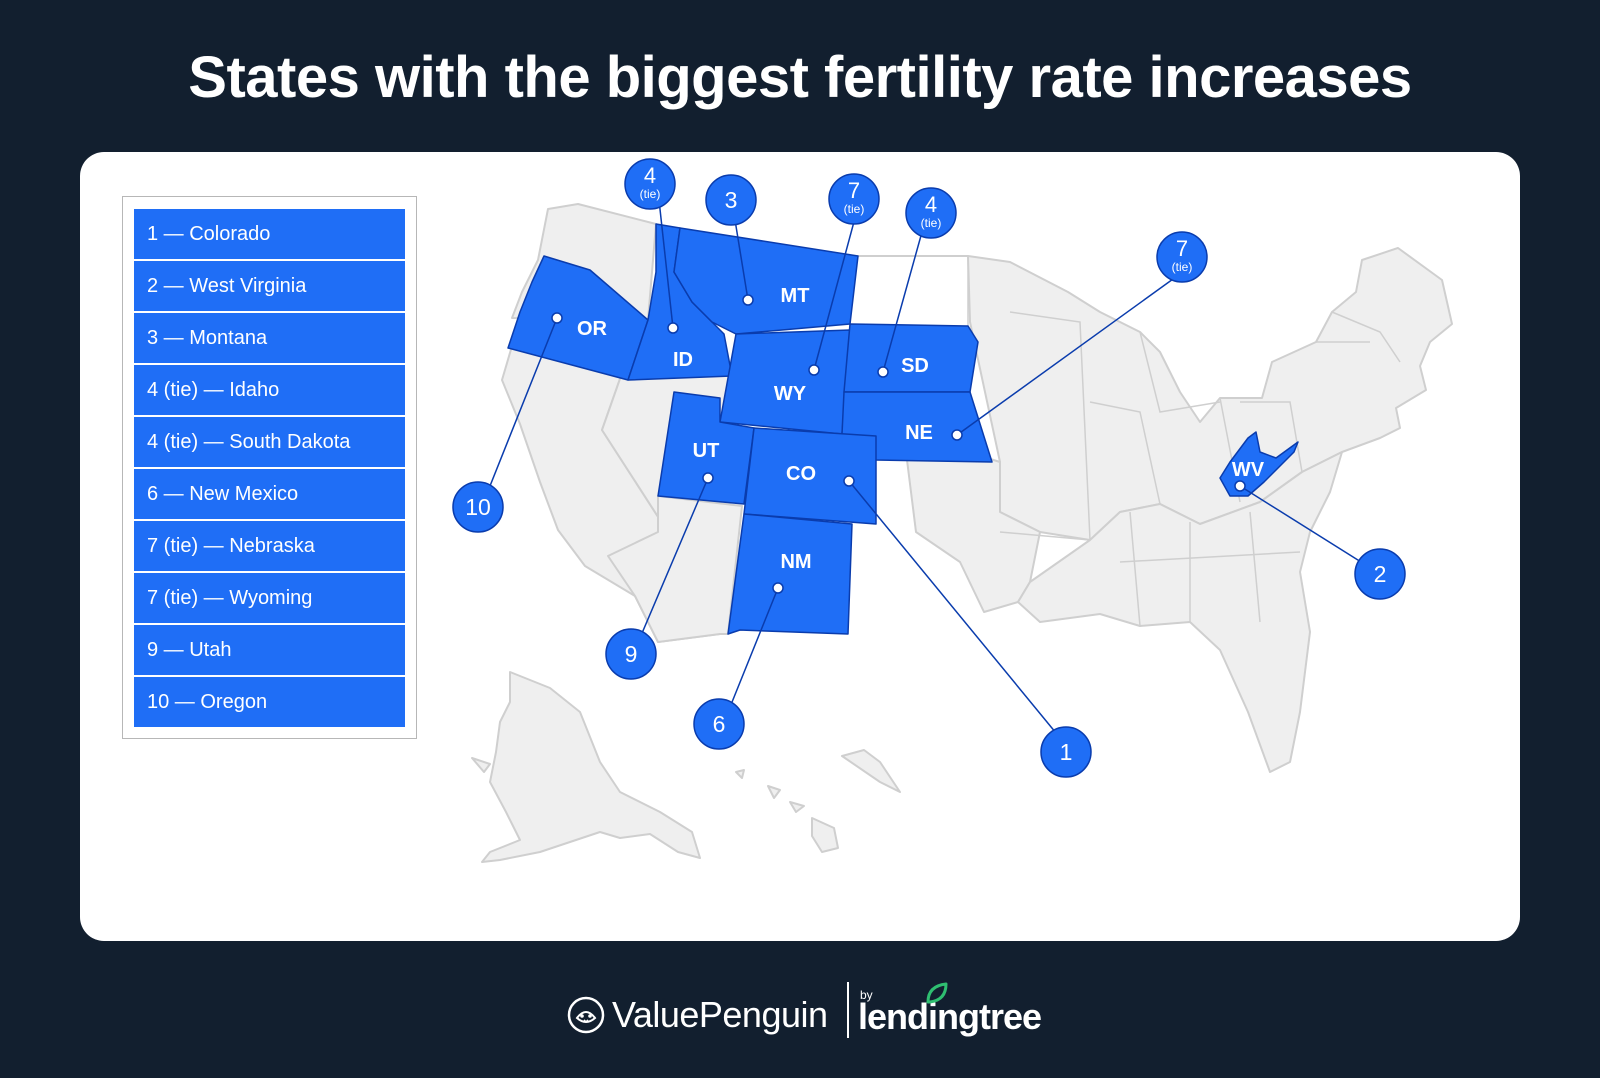 The width and height of the screenshot is (1600, 1078). I want to click on anchor-dots, so click(898, 444).